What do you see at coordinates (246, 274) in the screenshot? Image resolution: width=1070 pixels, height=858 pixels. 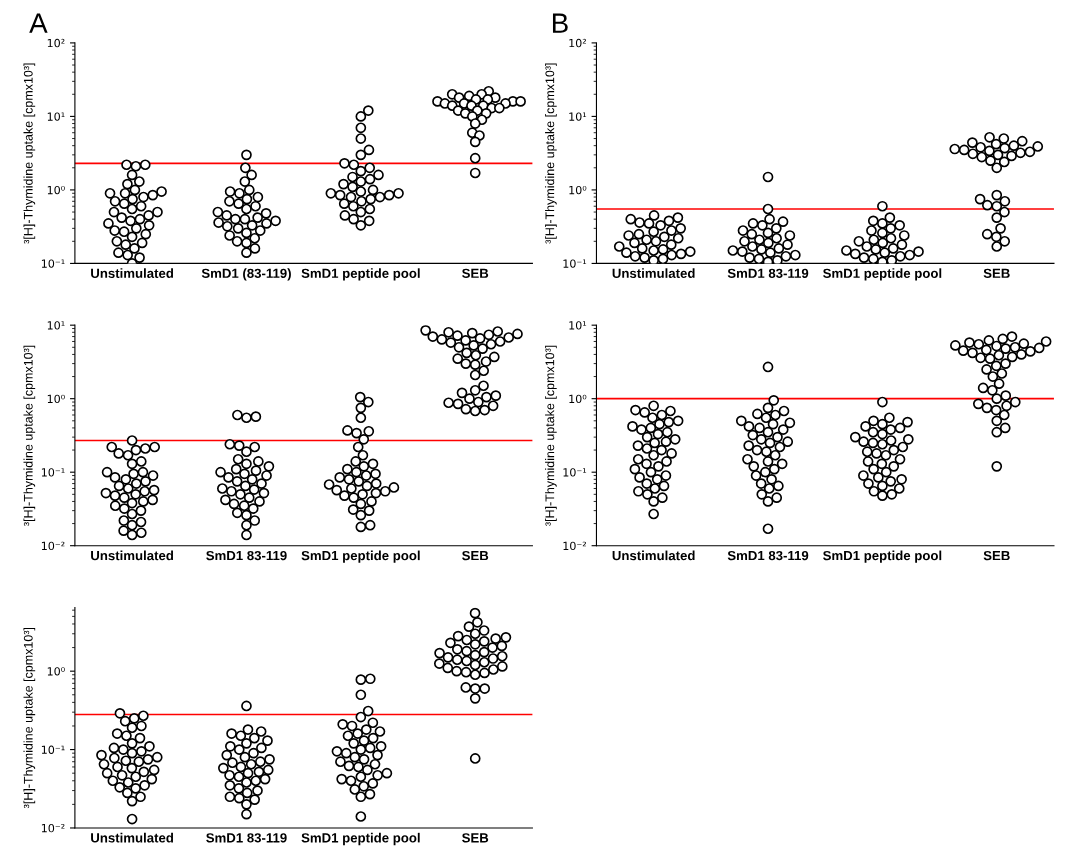 I see `x-tick-label: SmD1 (83-119)` at bounding box center [246, 274].